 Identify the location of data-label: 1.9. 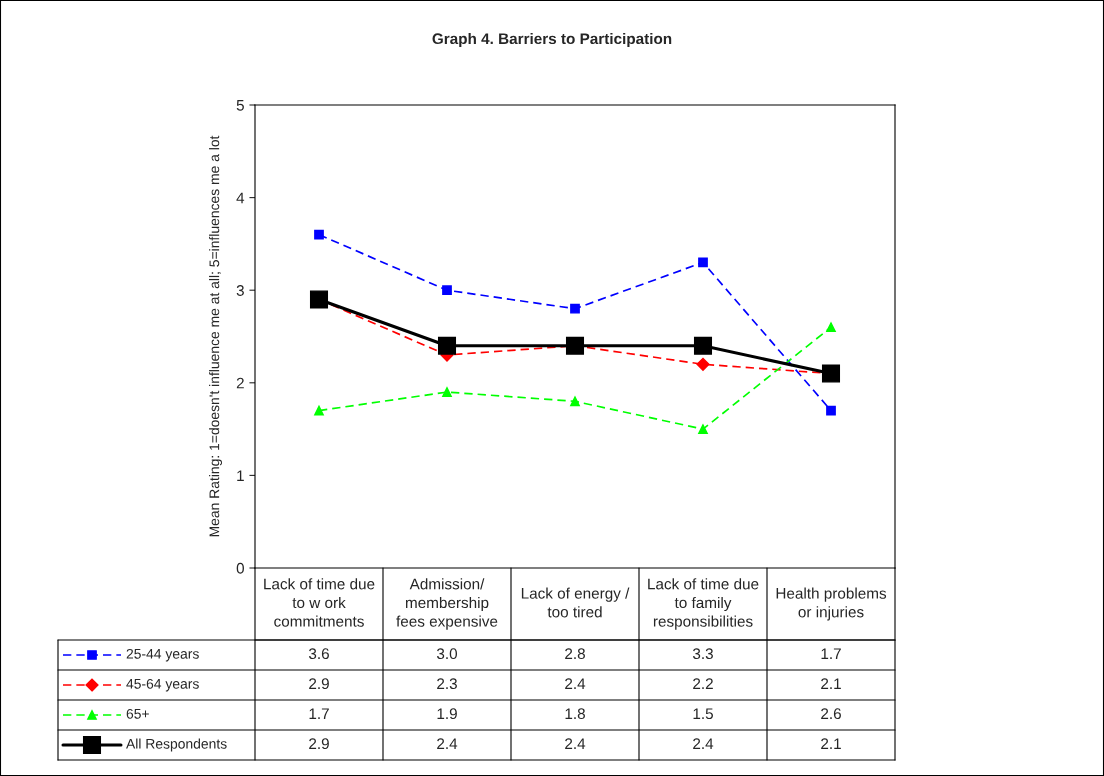
(447, 714).